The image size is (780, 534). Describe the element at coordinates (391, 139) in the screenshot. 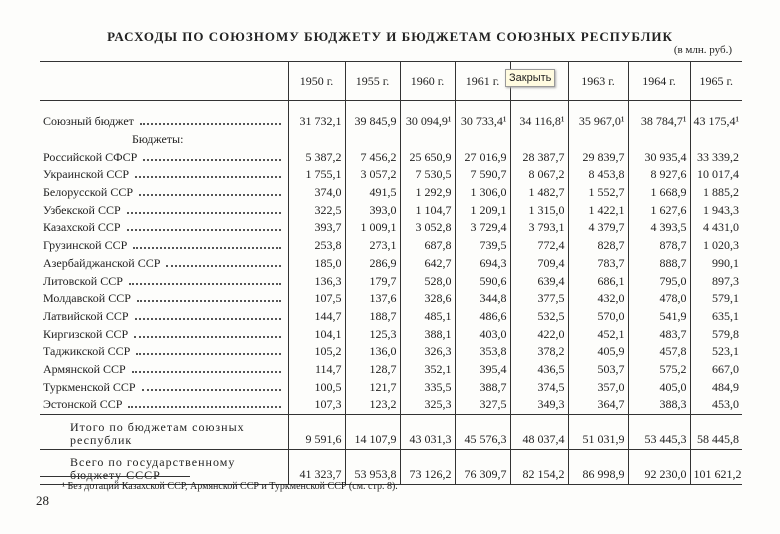

I see `subheading-row: Бюджеты:` at that location.